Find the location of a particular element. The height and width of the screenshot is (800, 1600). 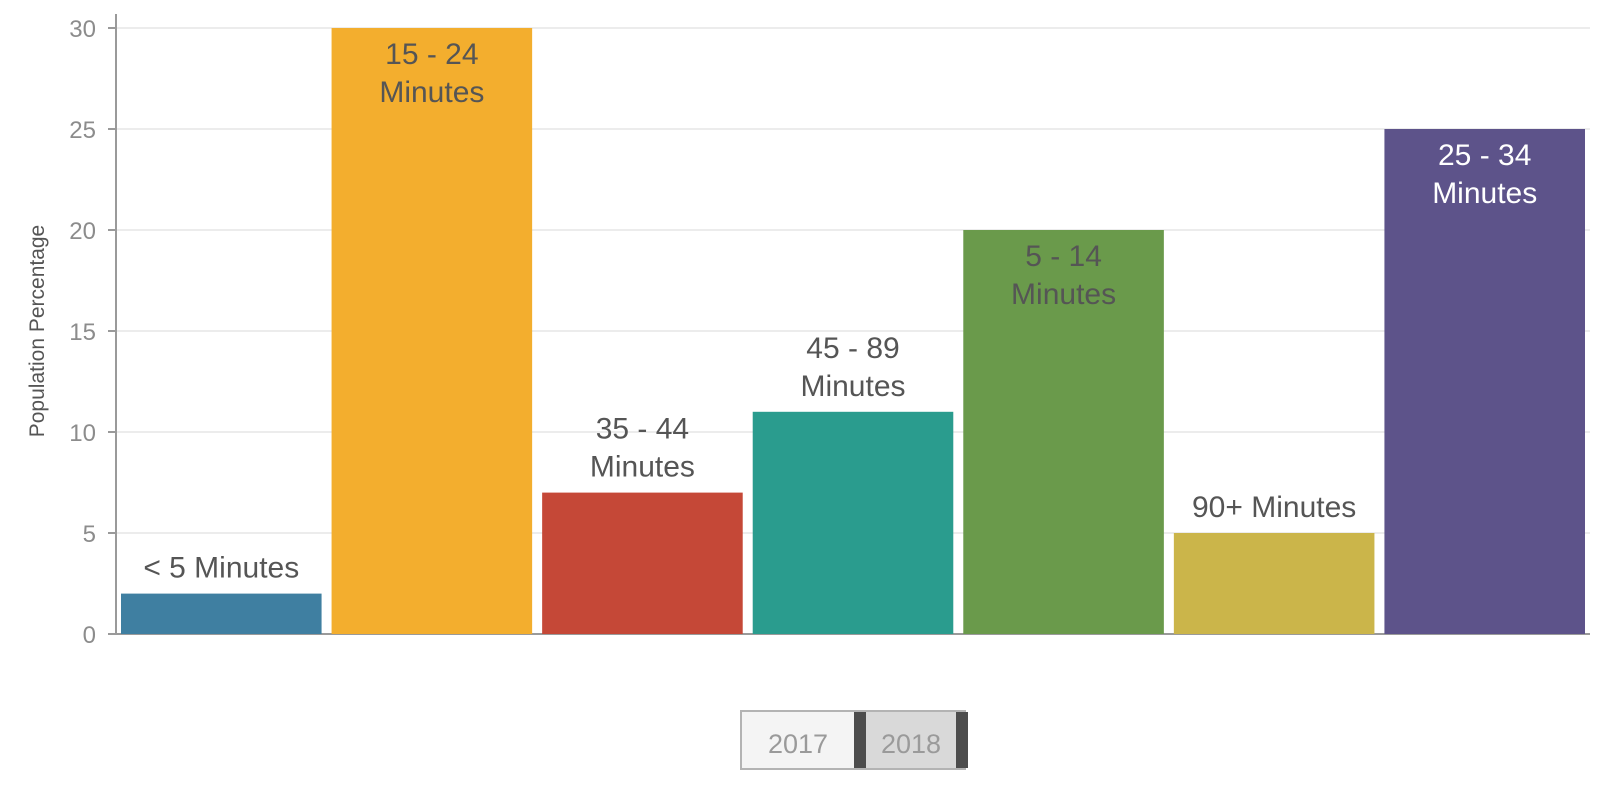

y-tick-label: 5 is located at coordinates (89, 534).